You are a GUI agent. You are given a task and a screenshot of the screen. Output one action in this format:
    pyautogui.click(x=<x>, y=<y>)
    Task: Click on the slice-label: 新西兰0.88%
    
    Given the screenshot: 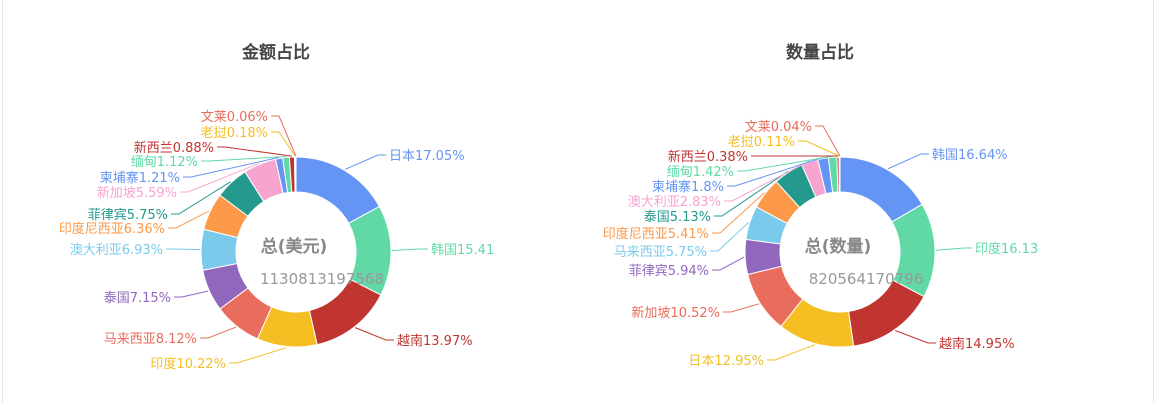 What is the action you would take?
    pyautogui.click(x=174, y=148)
    